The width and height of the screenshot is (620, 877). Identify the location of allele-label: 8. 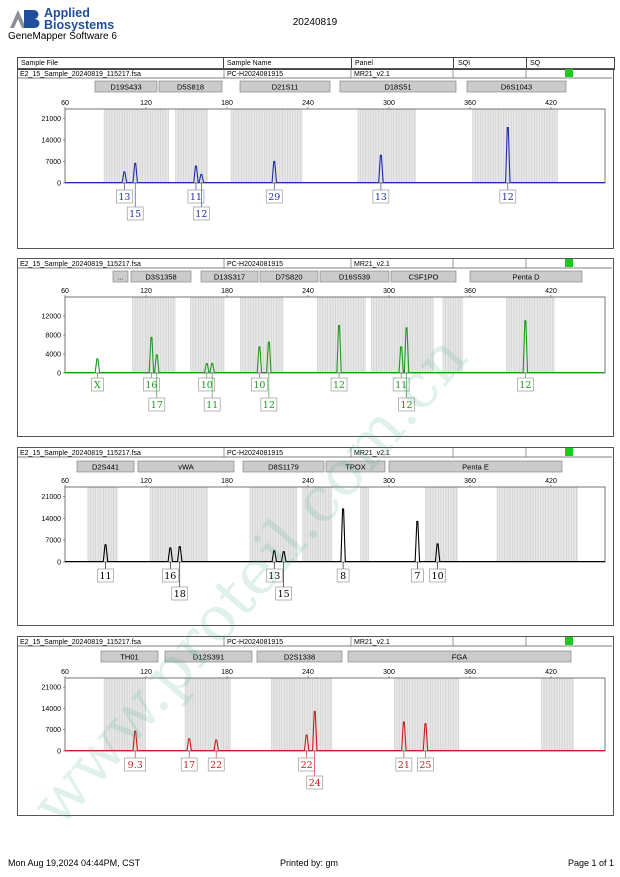
(343, 576).